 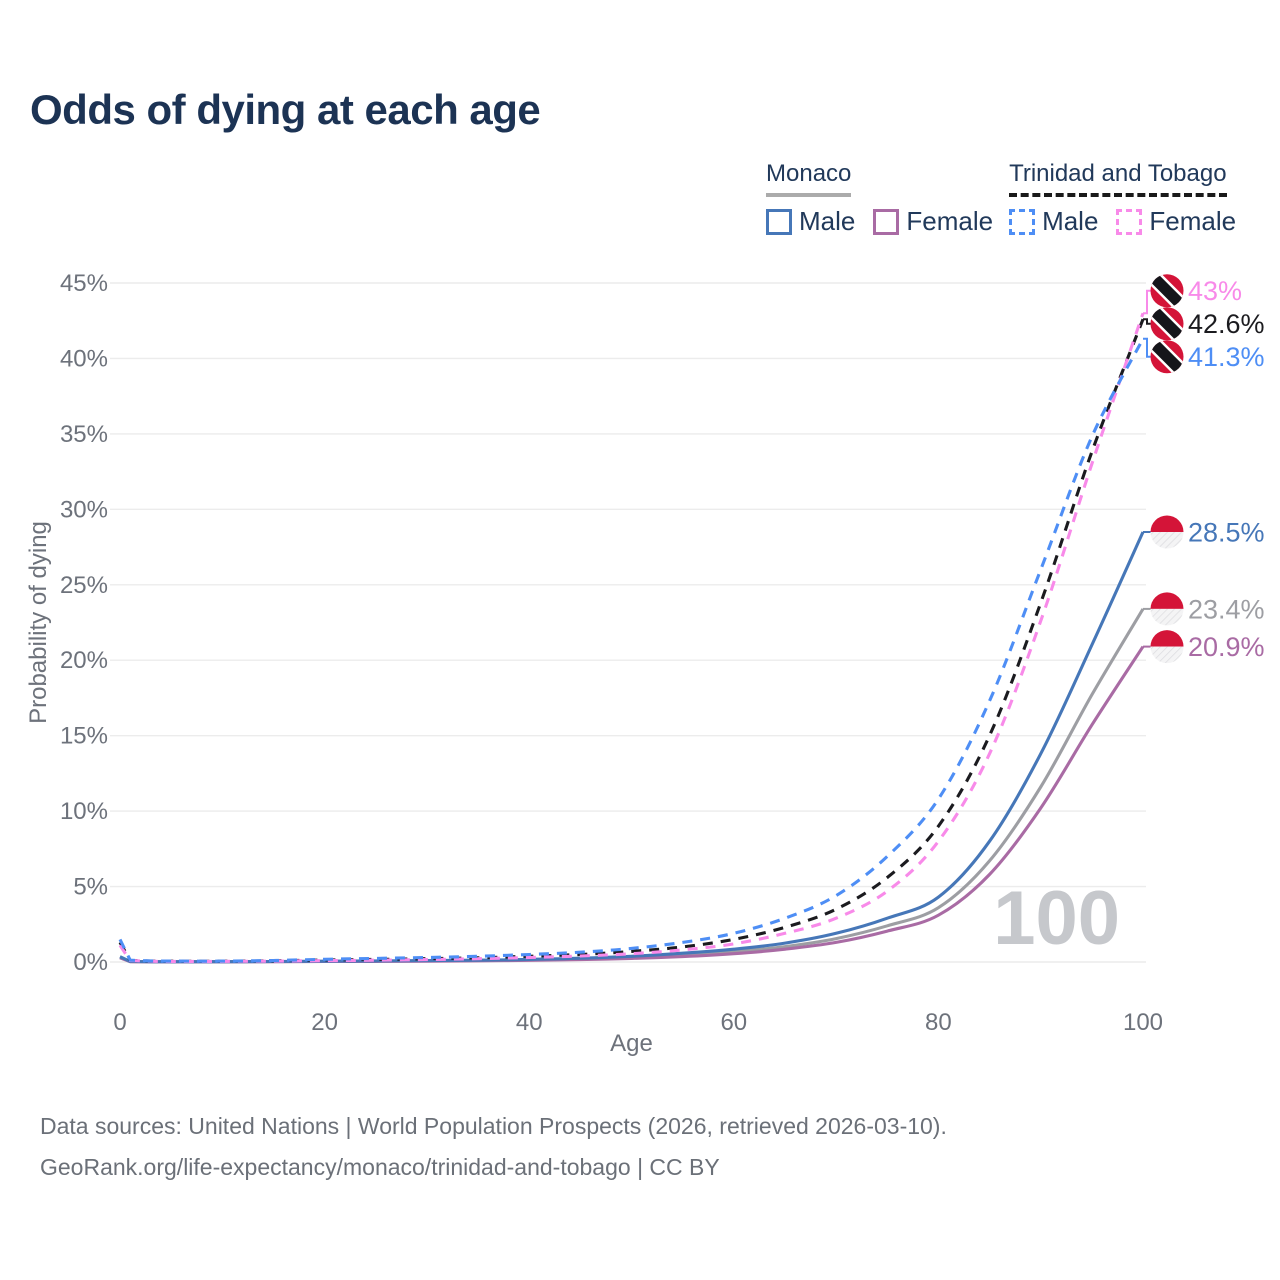 I want to click on trinidad-and-tobago-male-swatch-icon, so click(x=1022, y=221).